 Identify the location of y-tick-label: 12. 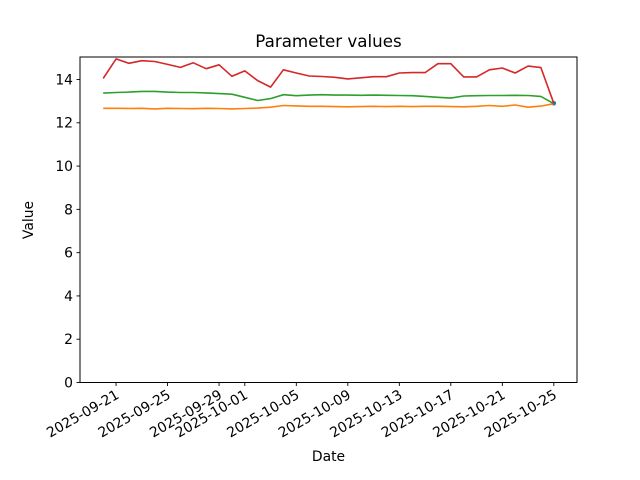
(64, 124).